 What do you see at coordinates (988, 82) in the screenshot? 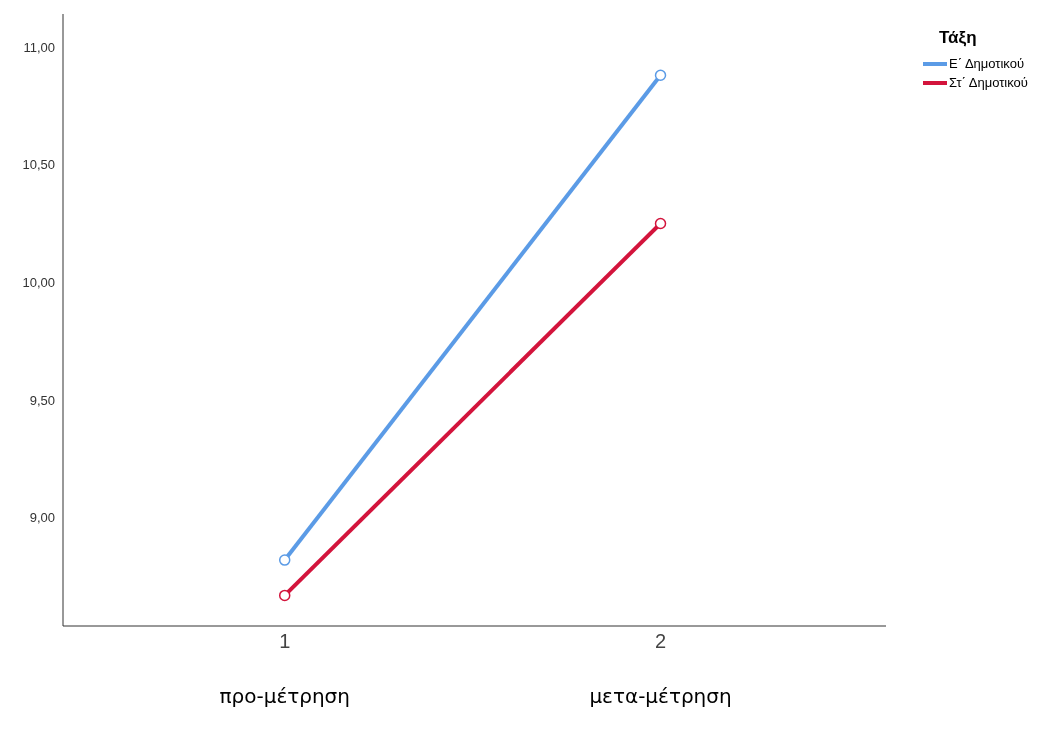
I see `legend-label: Στ΄ Δημοτικού` at bounding box center [988, 82].